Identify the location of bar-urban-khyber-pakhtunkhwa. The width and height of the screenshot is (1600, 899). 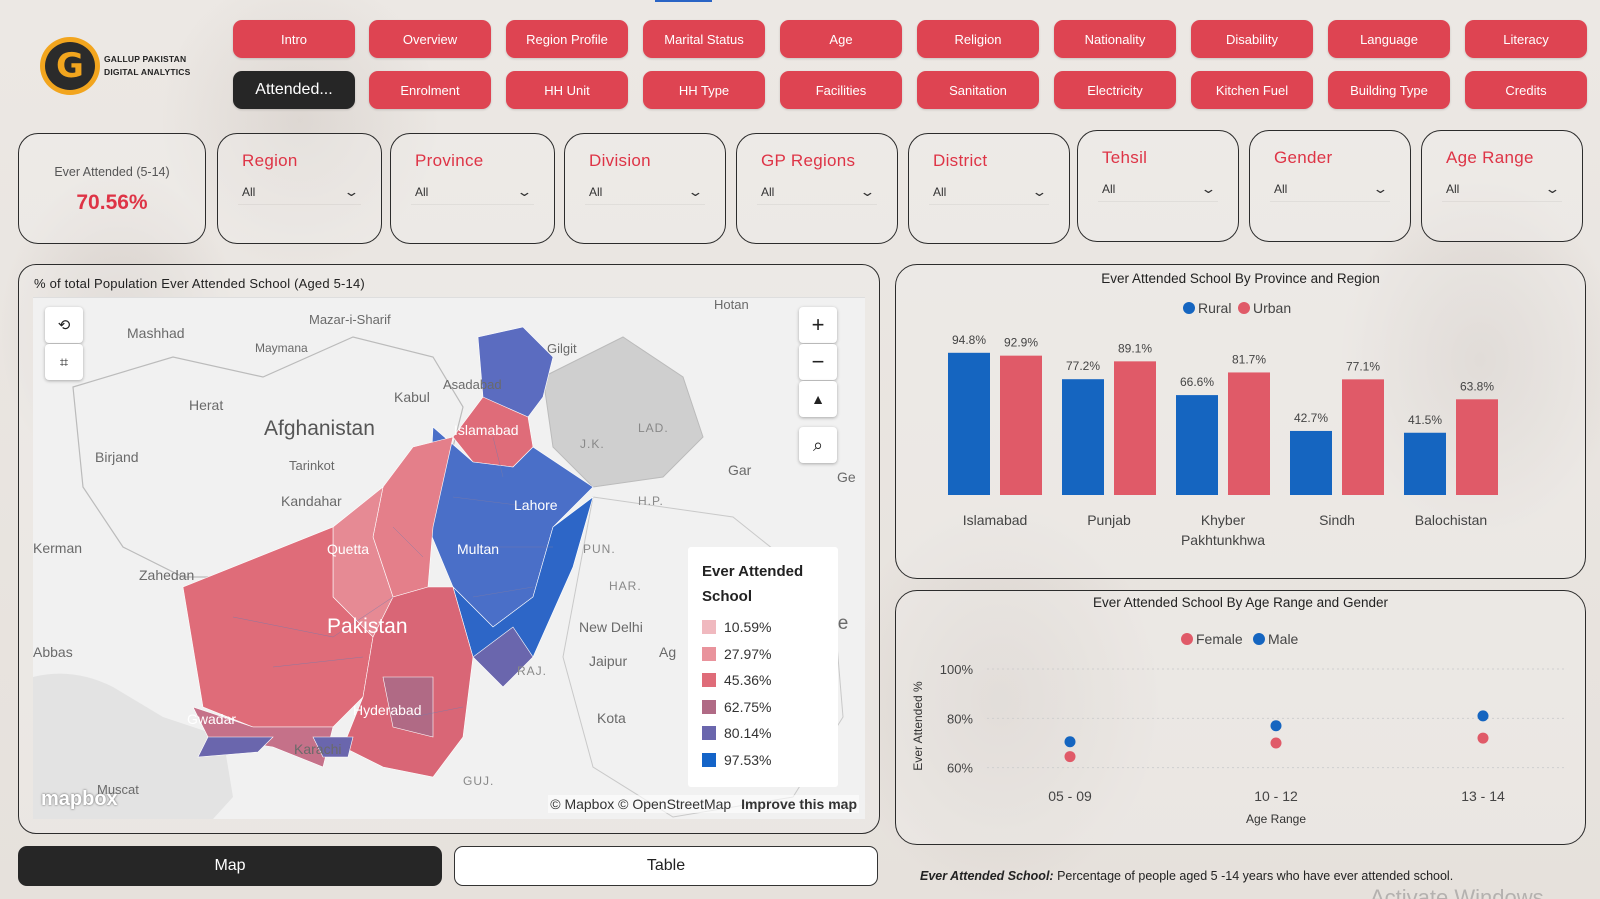
(1249, 433).